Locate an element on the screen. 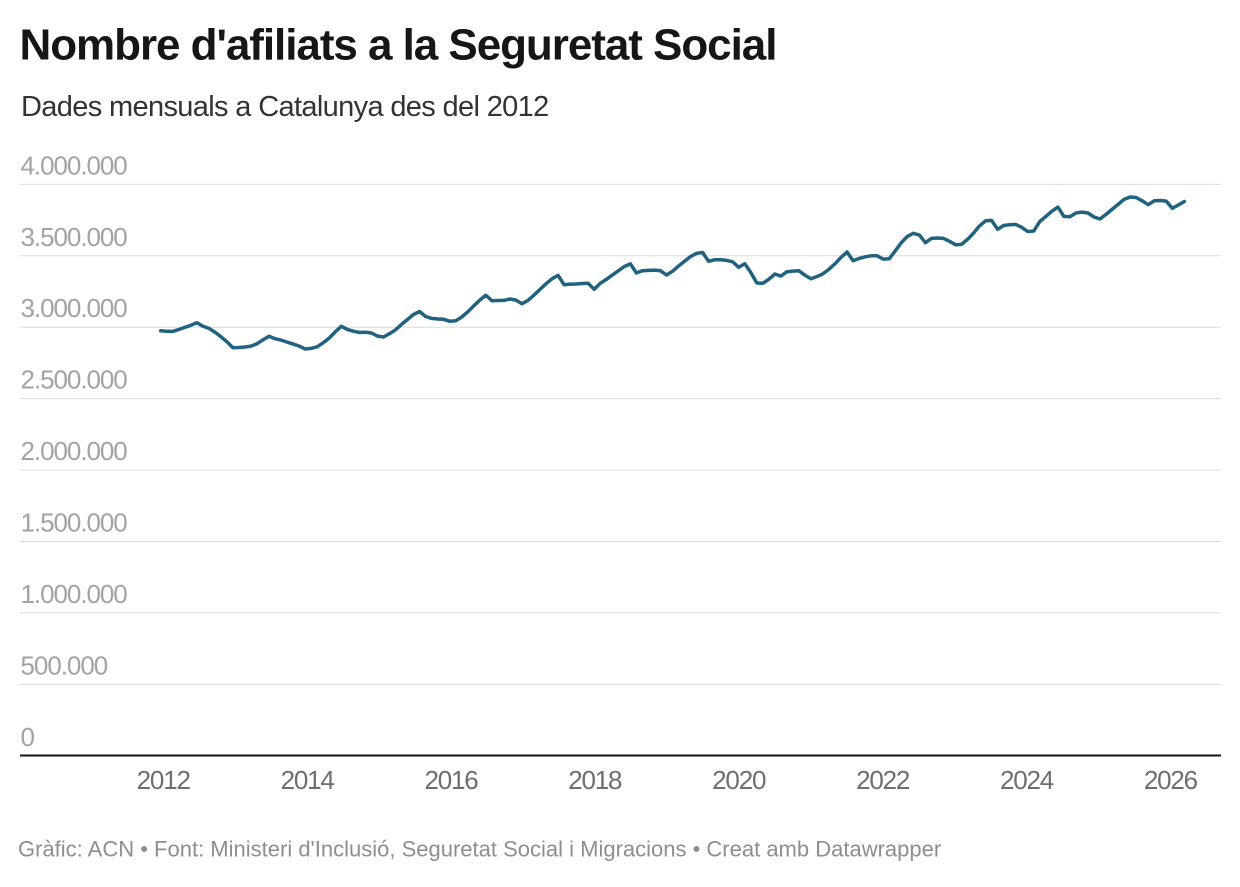 The width and height of the screenshot is (1240, 887). svg-text: 3.500.000 is located at coordinates (74, 237).